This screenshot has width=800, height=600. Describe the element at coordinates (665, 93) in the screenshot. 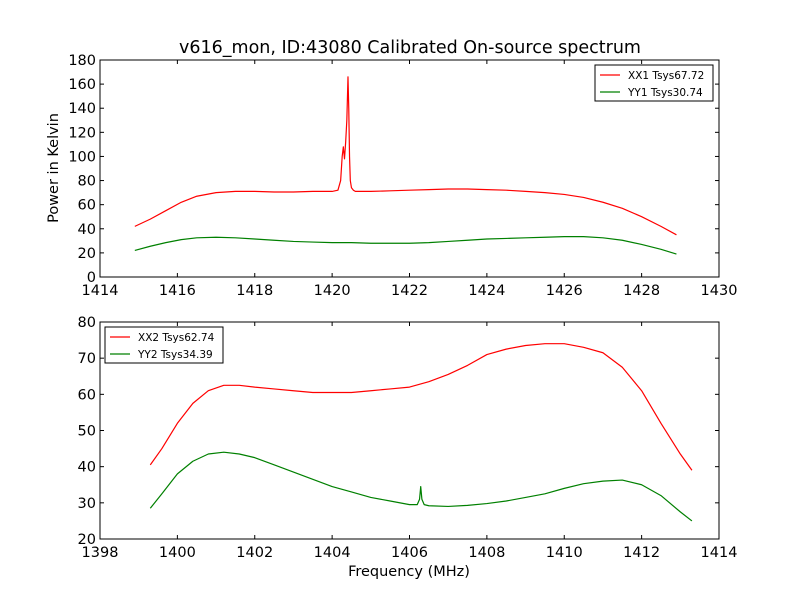

I see `top-legend-label-1: YY1 Tsys30.74` at that location.